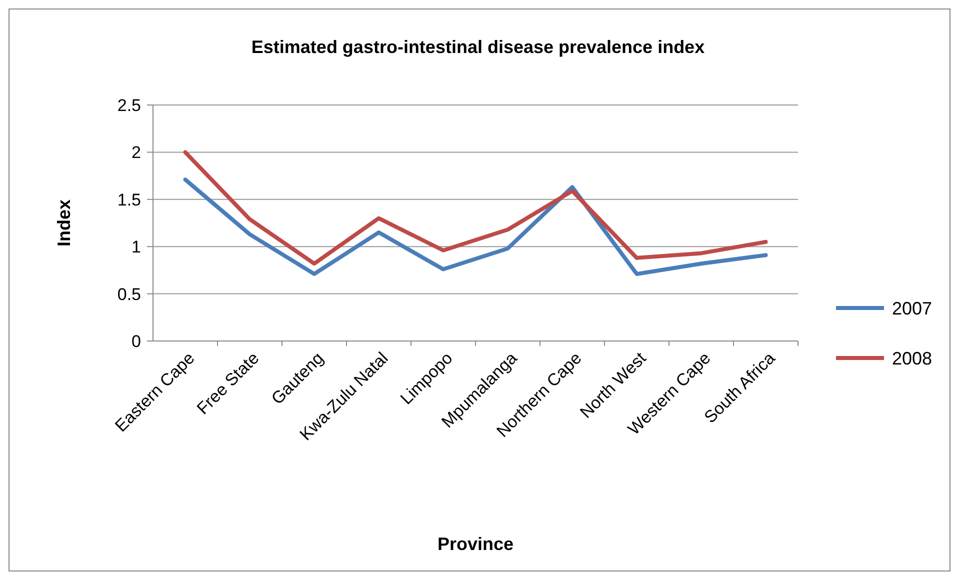 Image resolution: width=959 pixels, height=580 pixels. Describe the element at coordinates (136, 341) in the screenshot. I see `y-tick-label: 0` at that location.